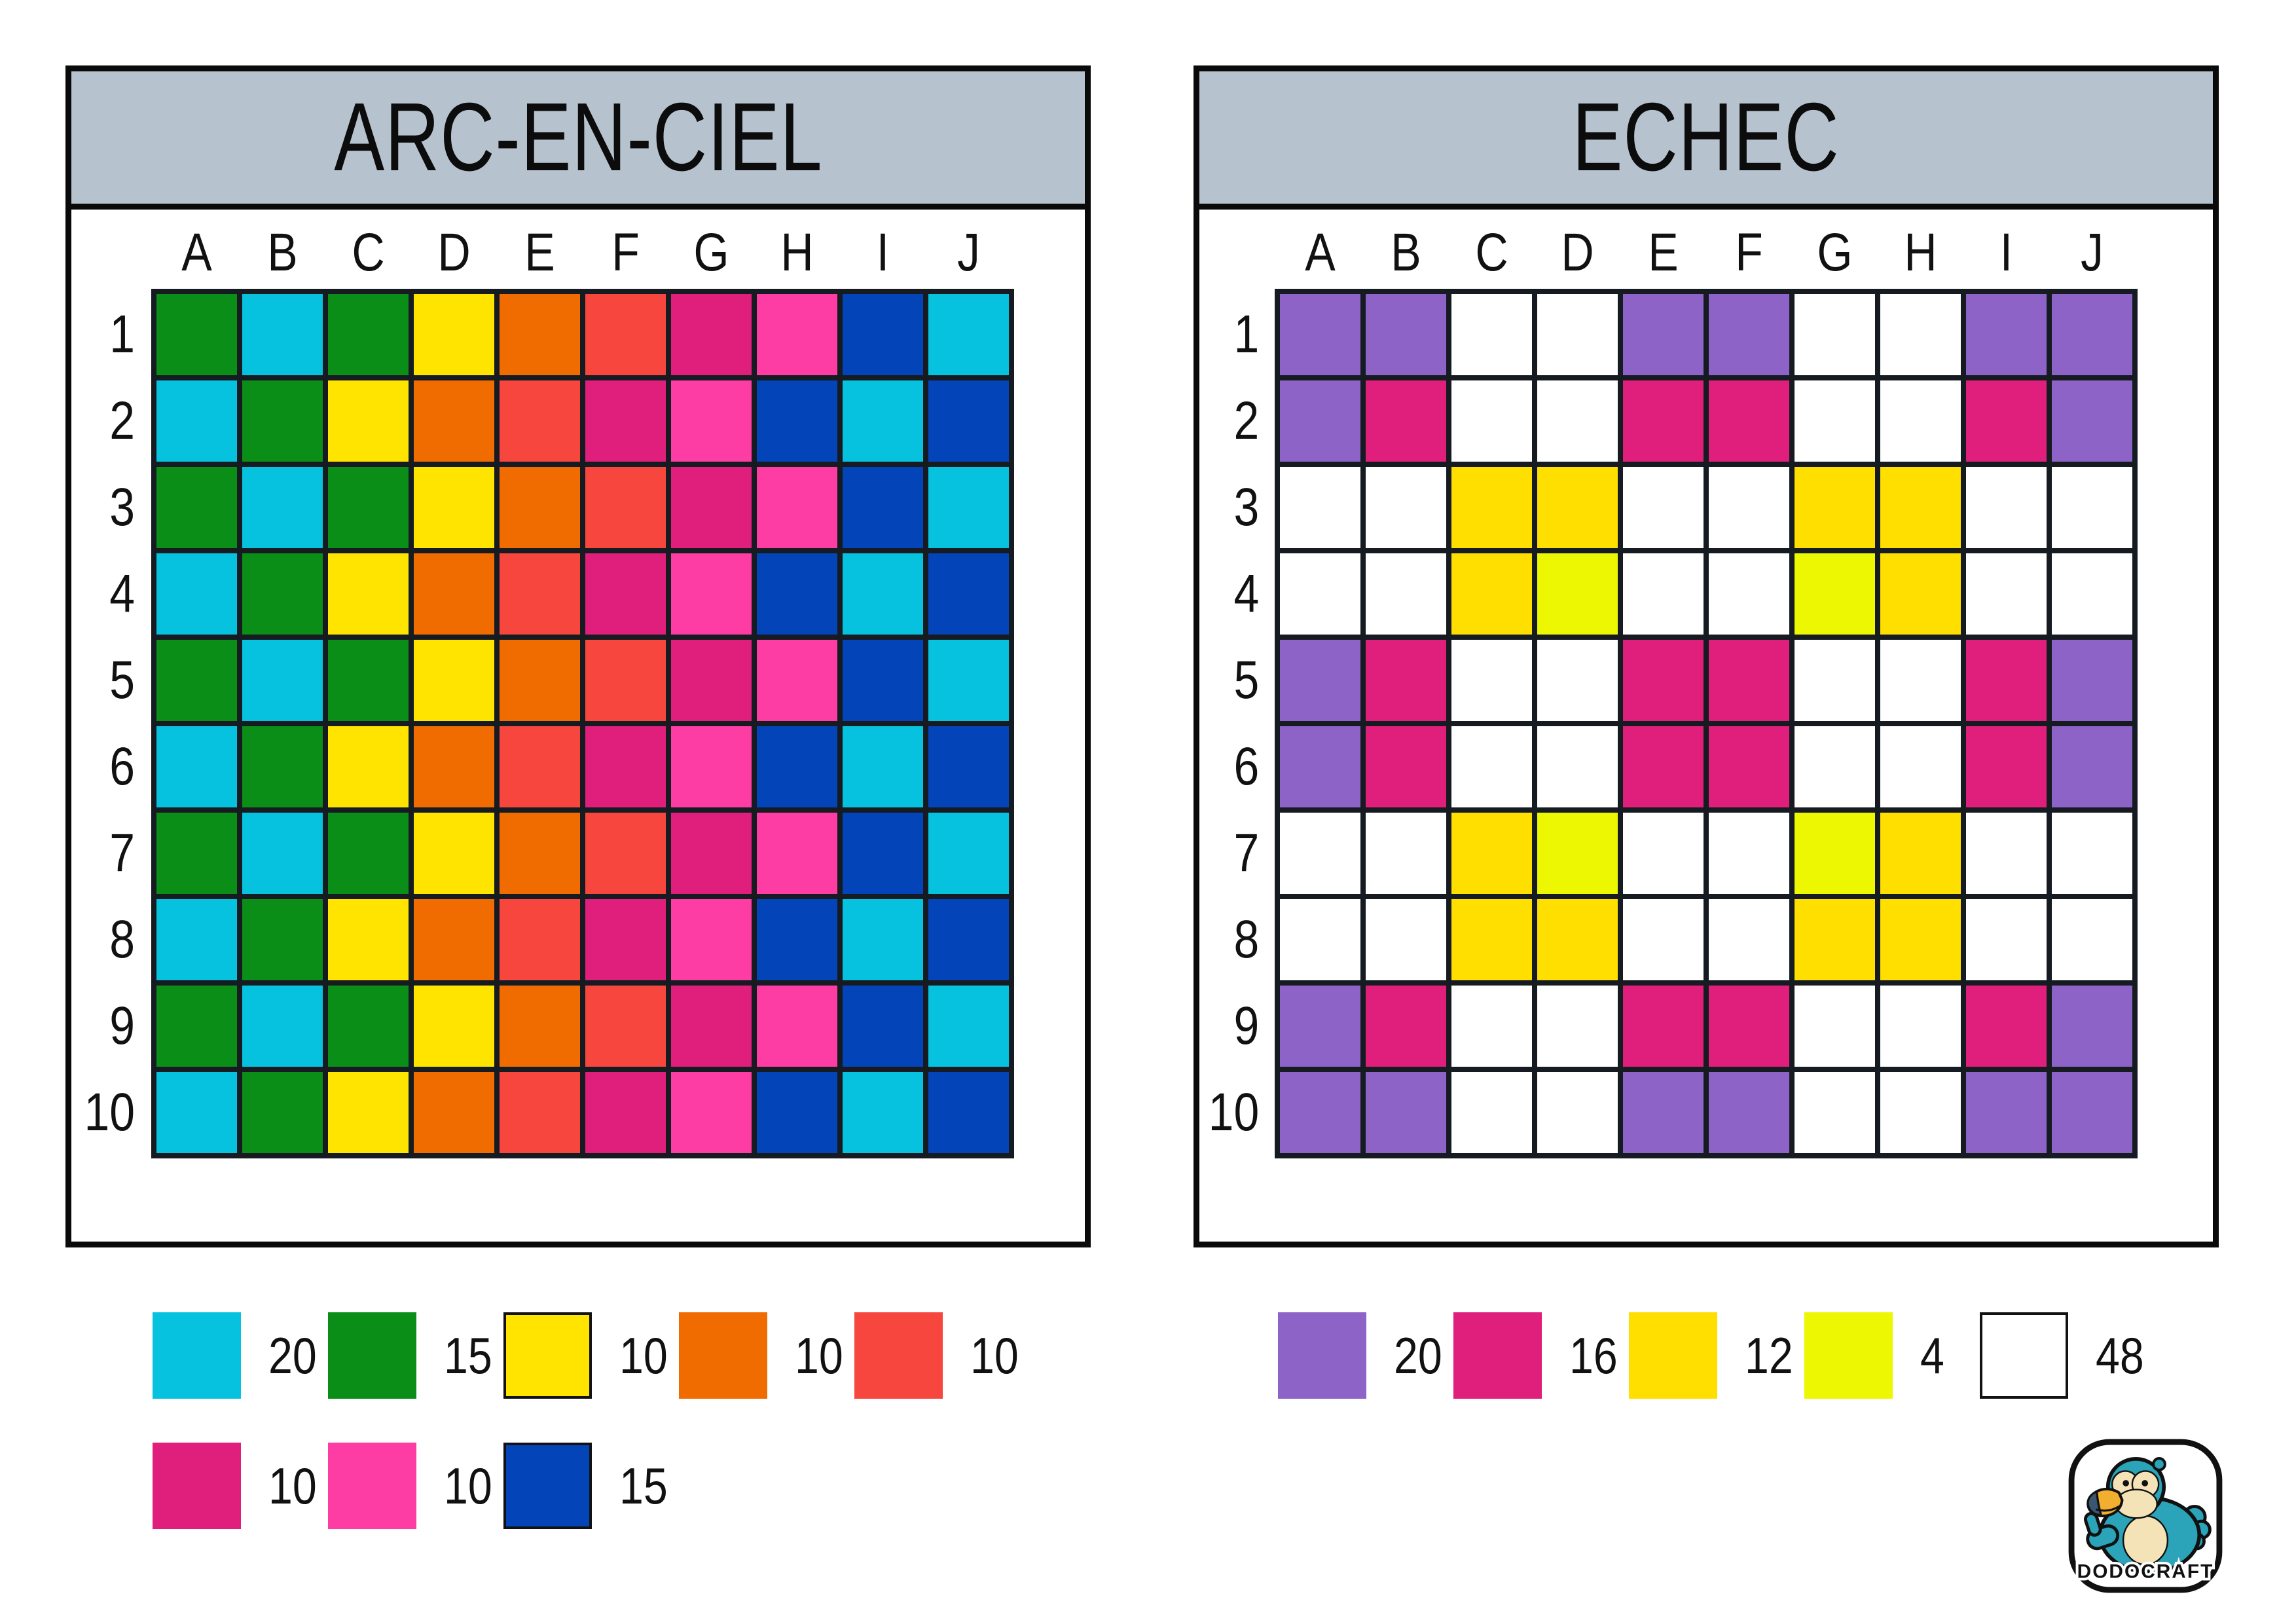  I want to click on cell-B5, so click(282, 680).